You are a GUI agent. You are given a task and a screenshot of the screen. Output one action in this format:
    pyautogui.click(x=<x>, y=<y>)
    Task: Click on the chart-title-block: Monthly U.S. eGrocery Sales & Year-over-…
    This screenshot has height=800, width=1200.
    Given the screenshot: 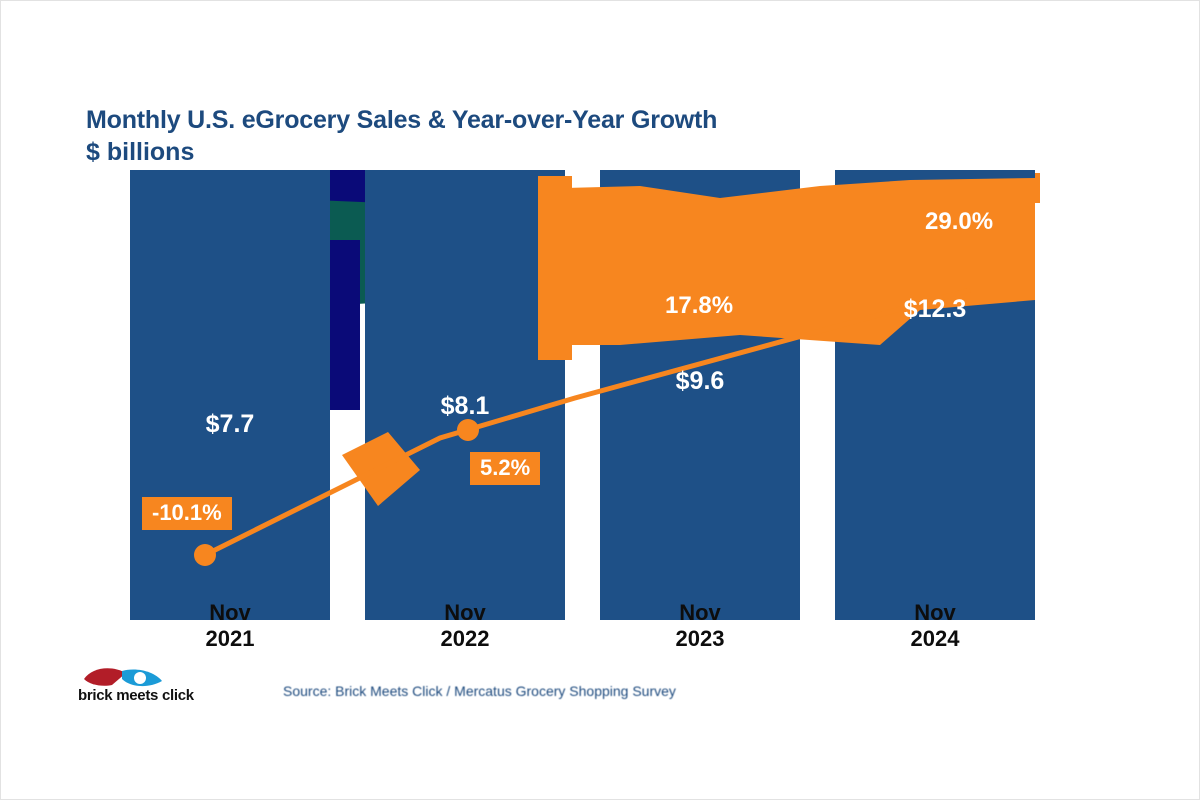 What is the action you would take?
    pyautogui.click(x=591, y=136)
    